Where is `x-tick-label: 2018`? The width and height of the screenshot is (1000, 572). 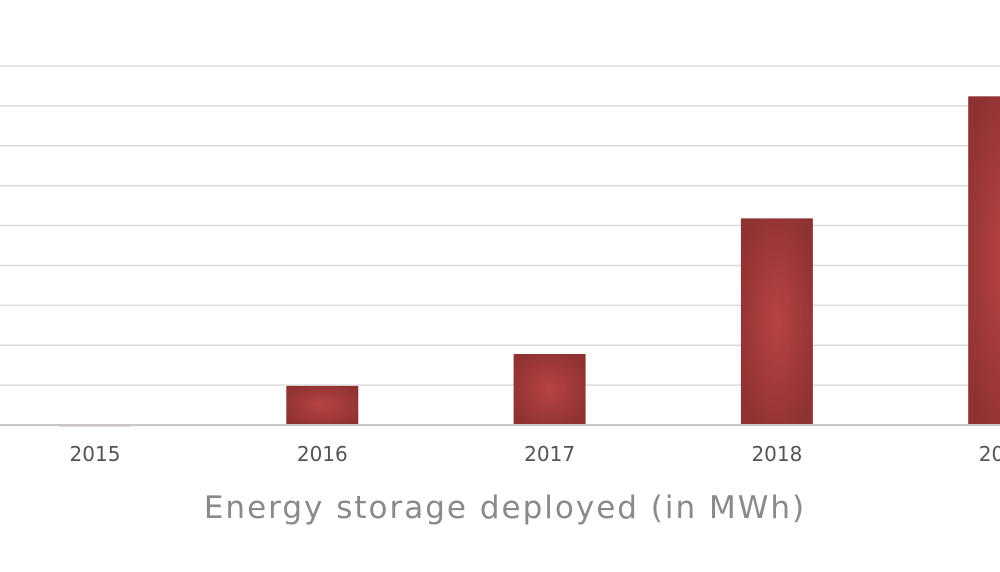
x-tick-label: 2018 is located at coordinates (776, 454).